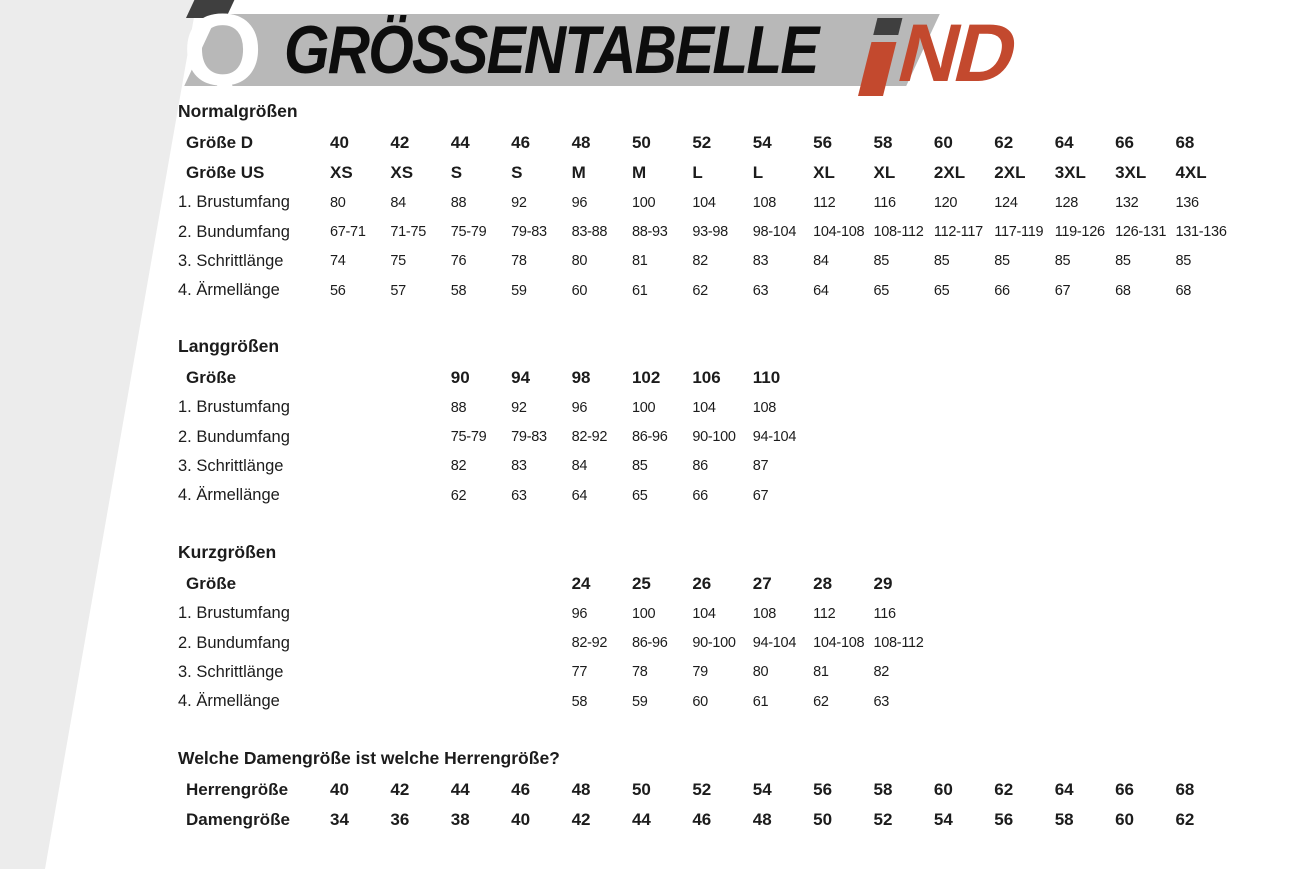 Image resolution: width=1314 pixels, height=869 pixels. Describe the element at coordinates (1127, 202) in the screenshot. I see `value-cell: 132` at that location.